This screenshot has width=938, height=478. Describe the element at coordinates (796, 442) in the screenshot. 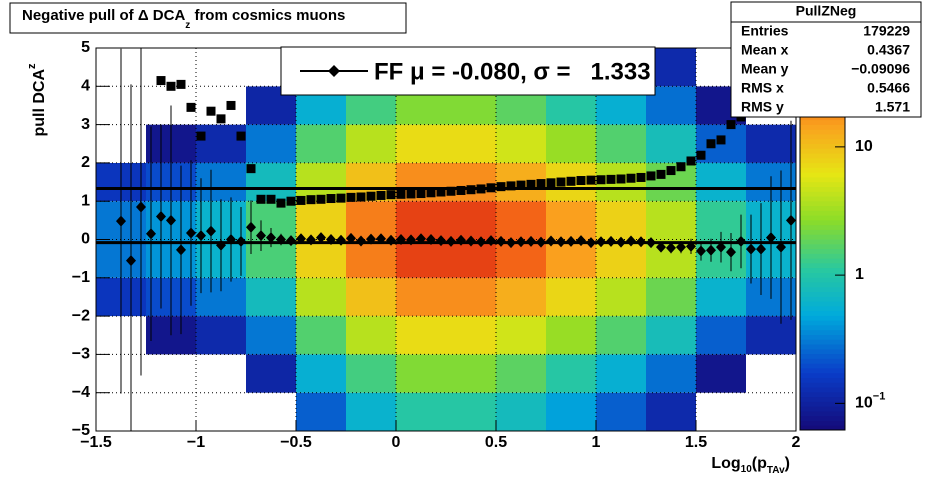

I see `x-tick-label: 2` at that location.